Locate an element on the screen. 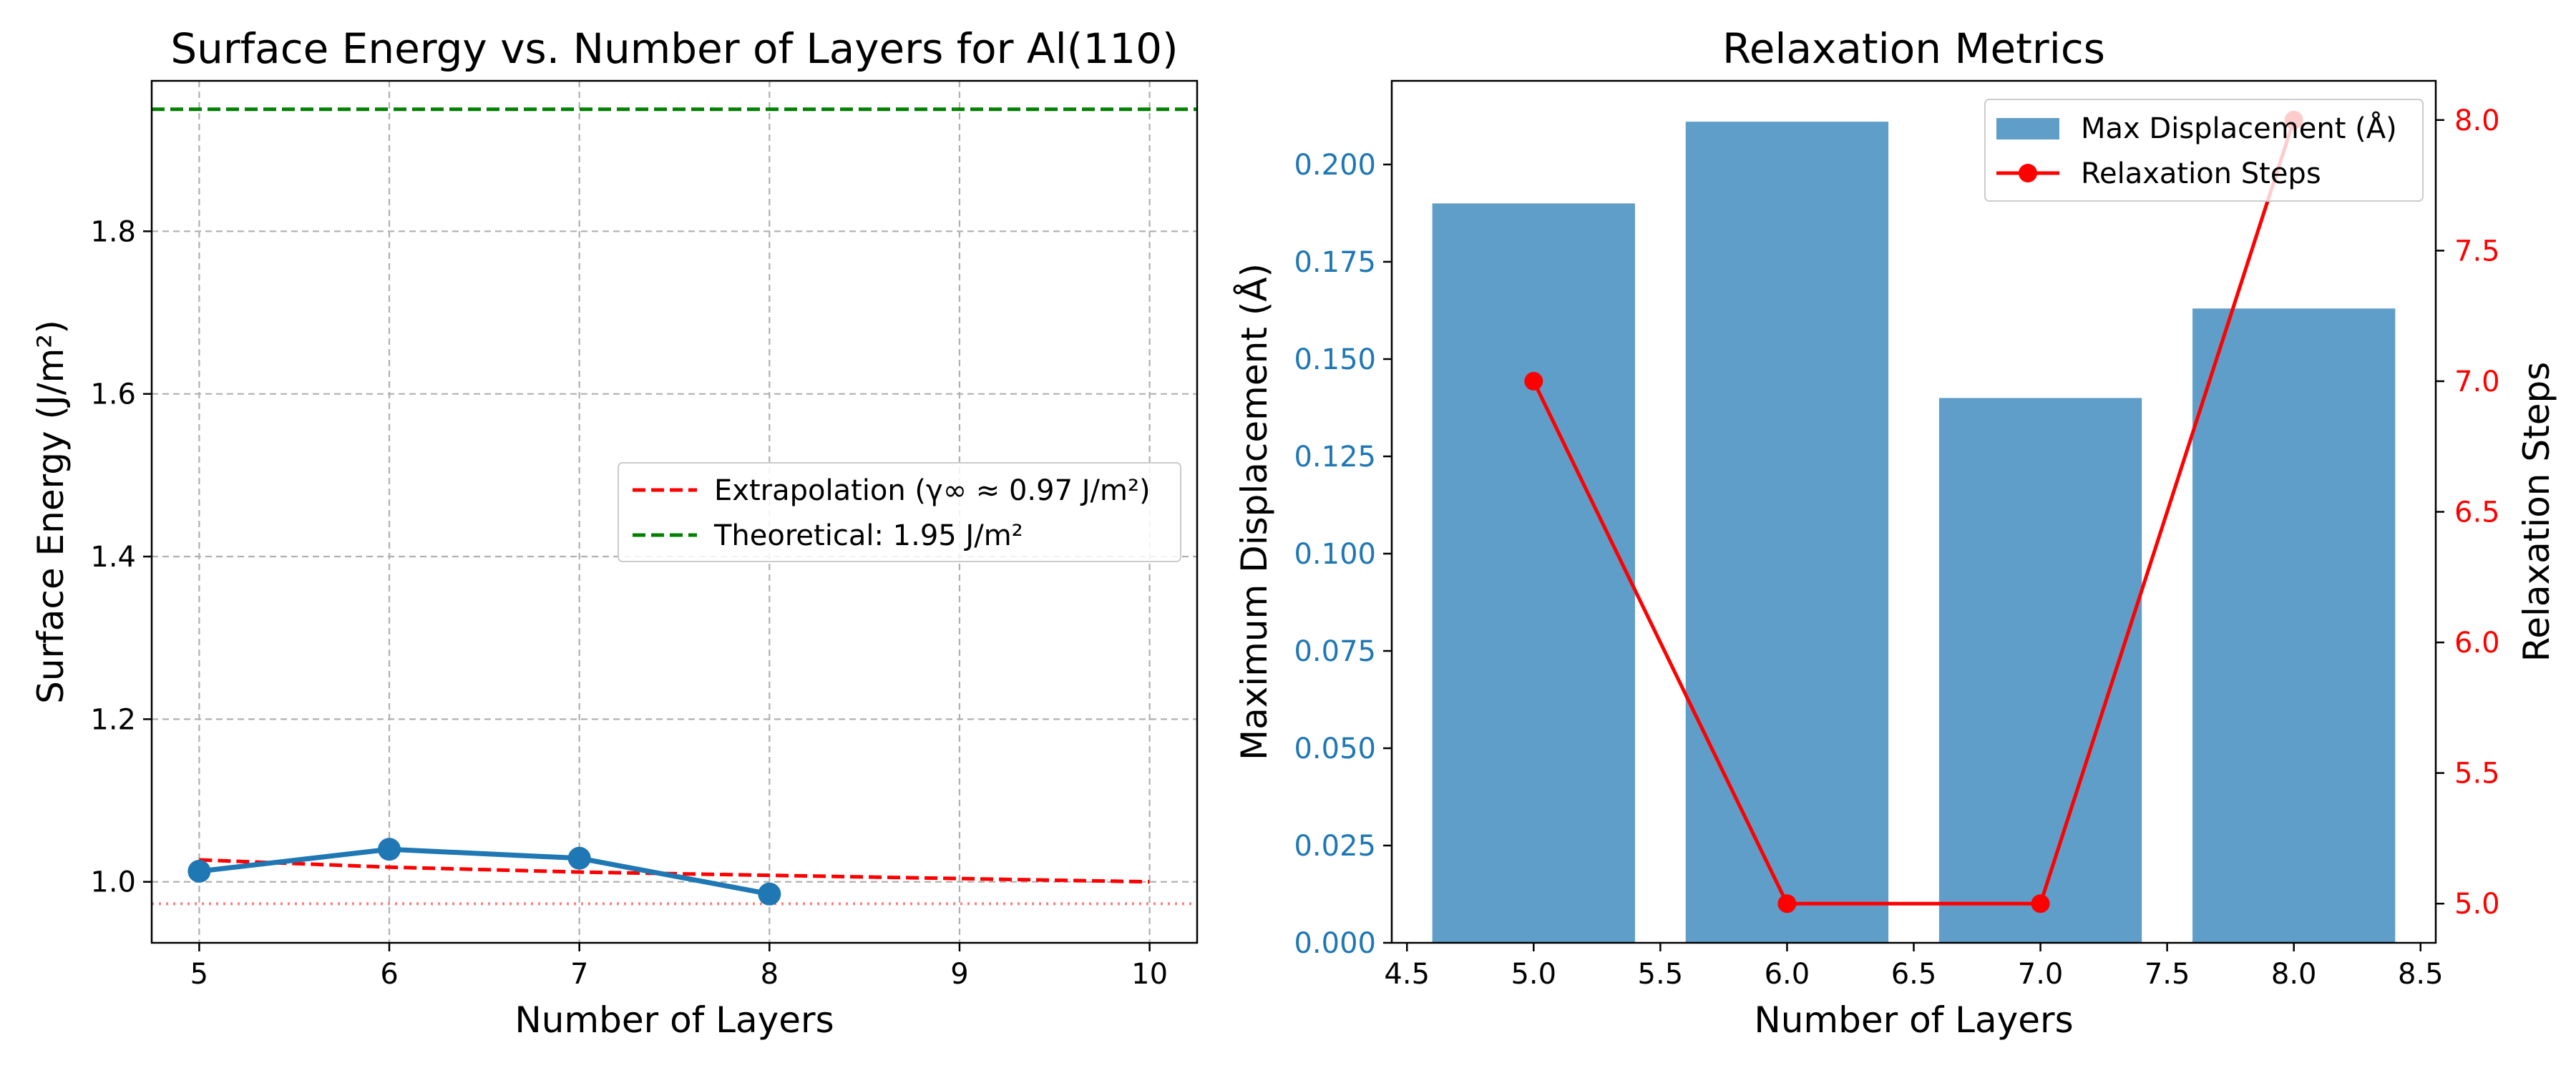 The width and height of the screenshot is (2576, 1073). x-tick-label: 8.0 is located at coordinates (2294, 974).